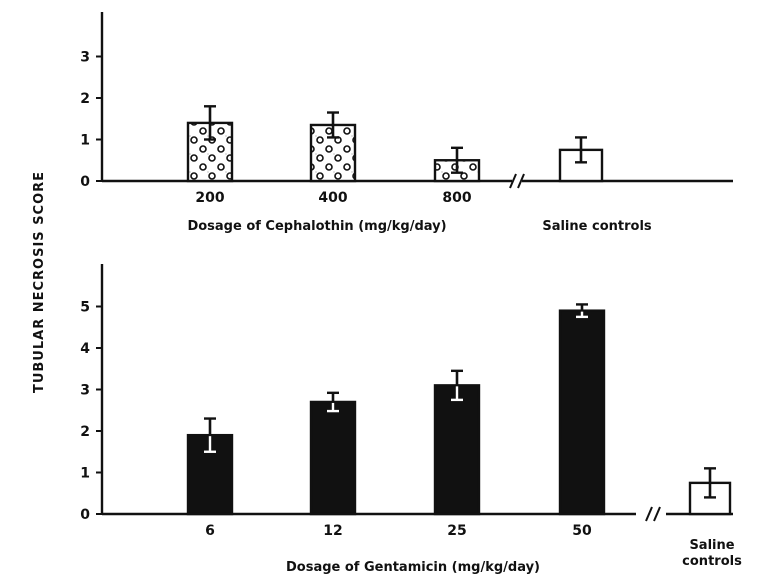 This screenshot has height=576, width=757. I want to click on y-axis-title: TUBULAR NECROSIS SCORE, so click(39, 282).